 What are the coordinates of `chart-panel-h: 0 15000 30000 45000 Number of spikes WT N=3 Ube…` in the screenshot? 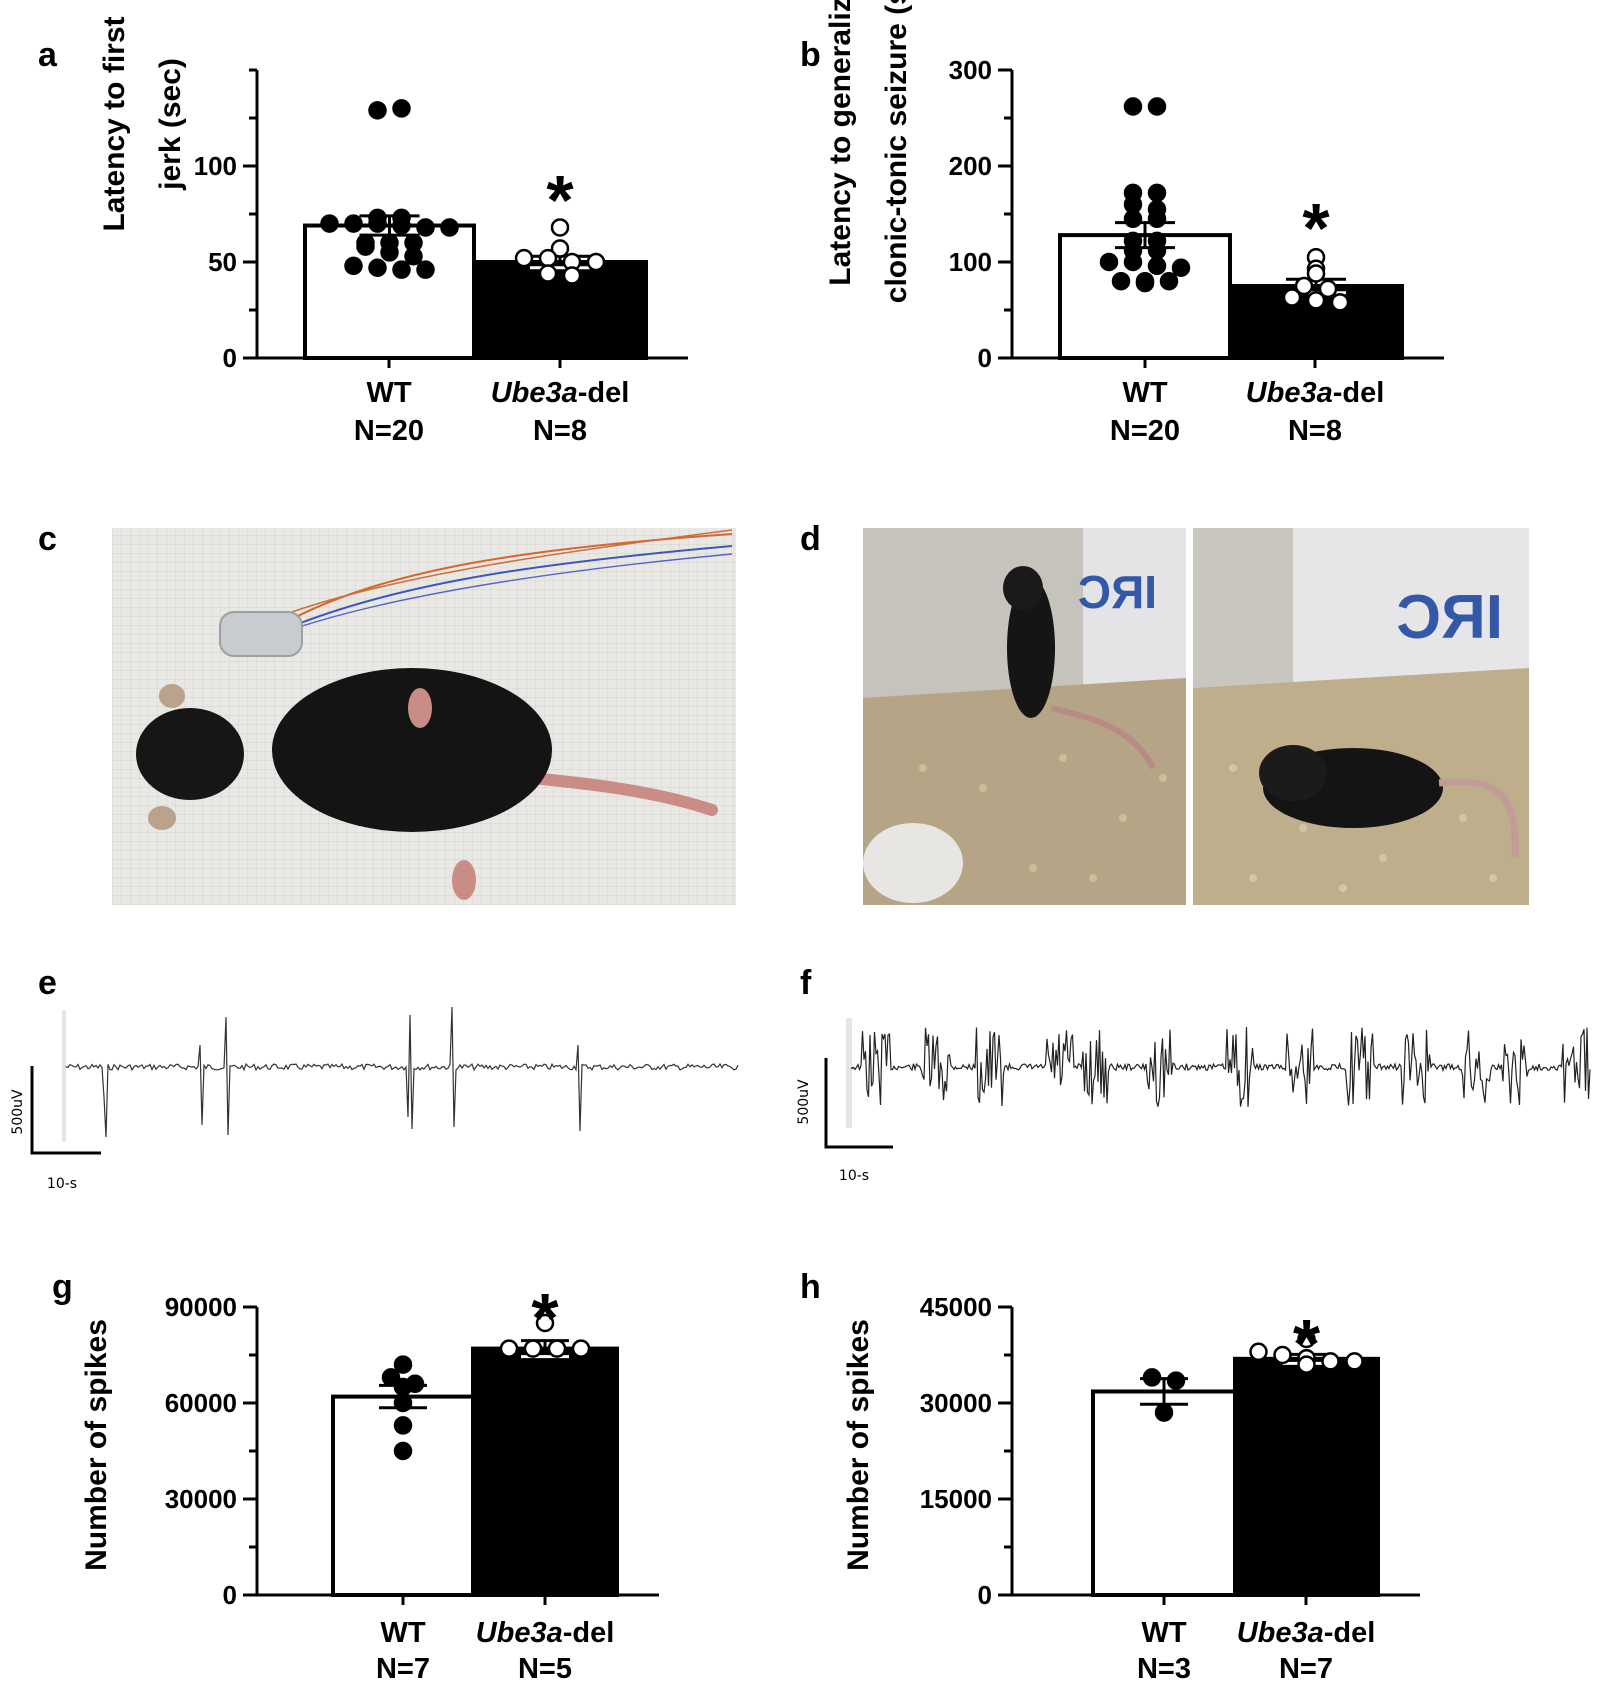 It's located at (1131, 1488).